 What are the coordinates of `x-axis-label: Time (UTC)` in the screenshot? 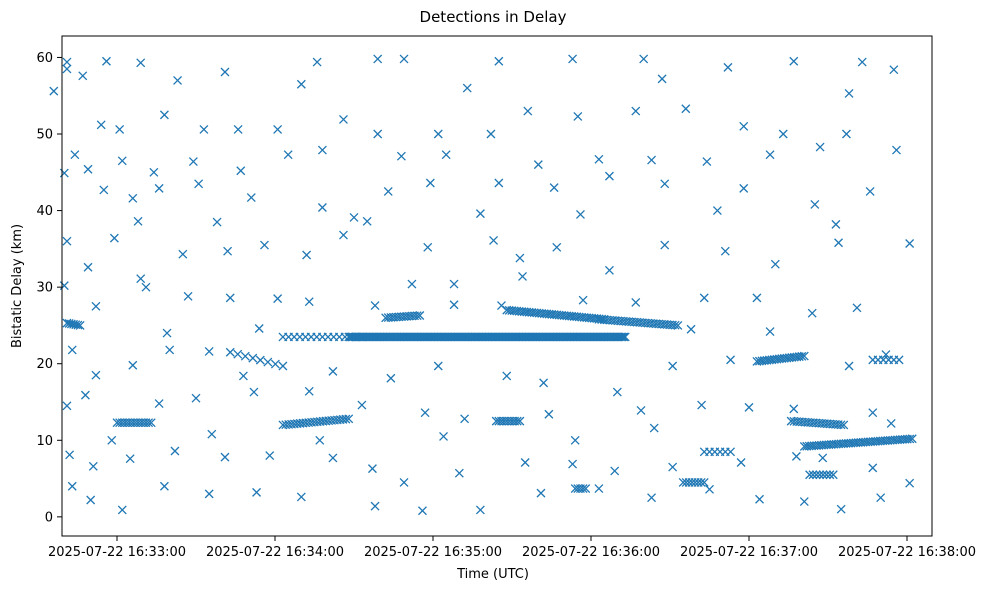 It's located at (492, 574).